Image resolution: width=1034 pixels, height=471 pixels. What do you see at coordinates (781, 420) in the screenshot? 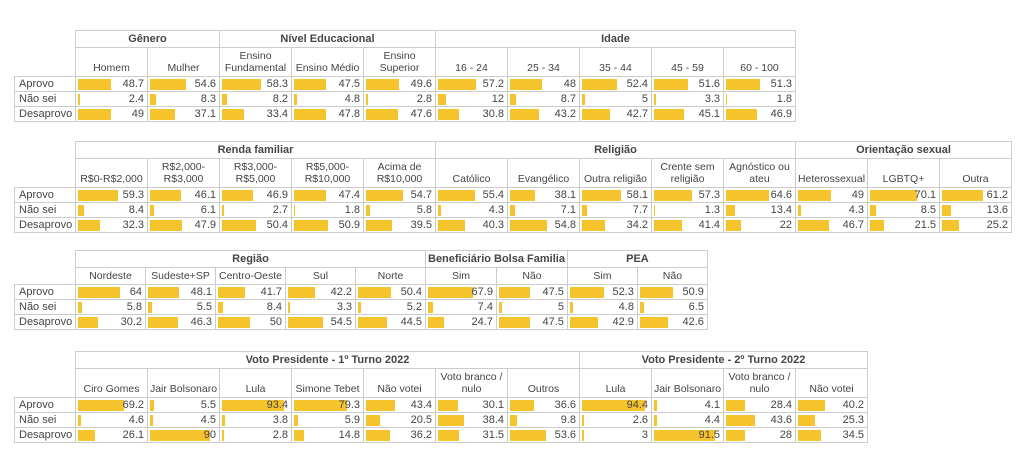
I see `value-text: 43.6` at bounding box center [781, 420].